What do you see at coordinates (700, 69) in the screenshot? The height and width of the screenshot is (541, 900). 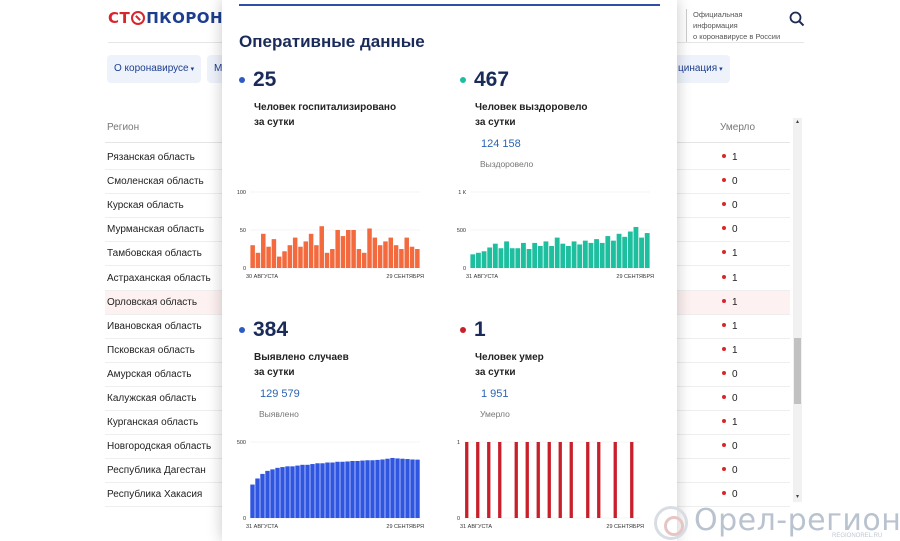 I see `nav-vaccination: цинация ▾` at bounding box center [700, 69].